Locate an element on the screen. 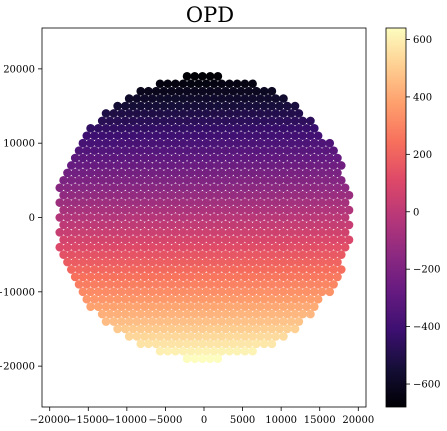  y-tick-label: 0 is located at coordinates (32, 218).